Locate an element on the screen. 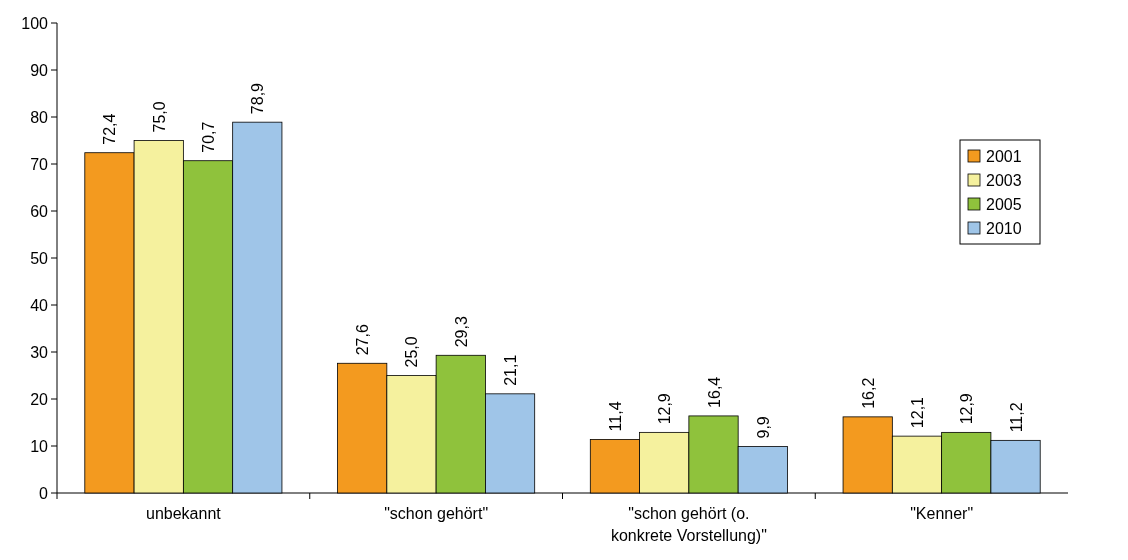 The height and width of the screenshot is (560, 1128). data-label: 72,4 is located at coordinates (110, 129).